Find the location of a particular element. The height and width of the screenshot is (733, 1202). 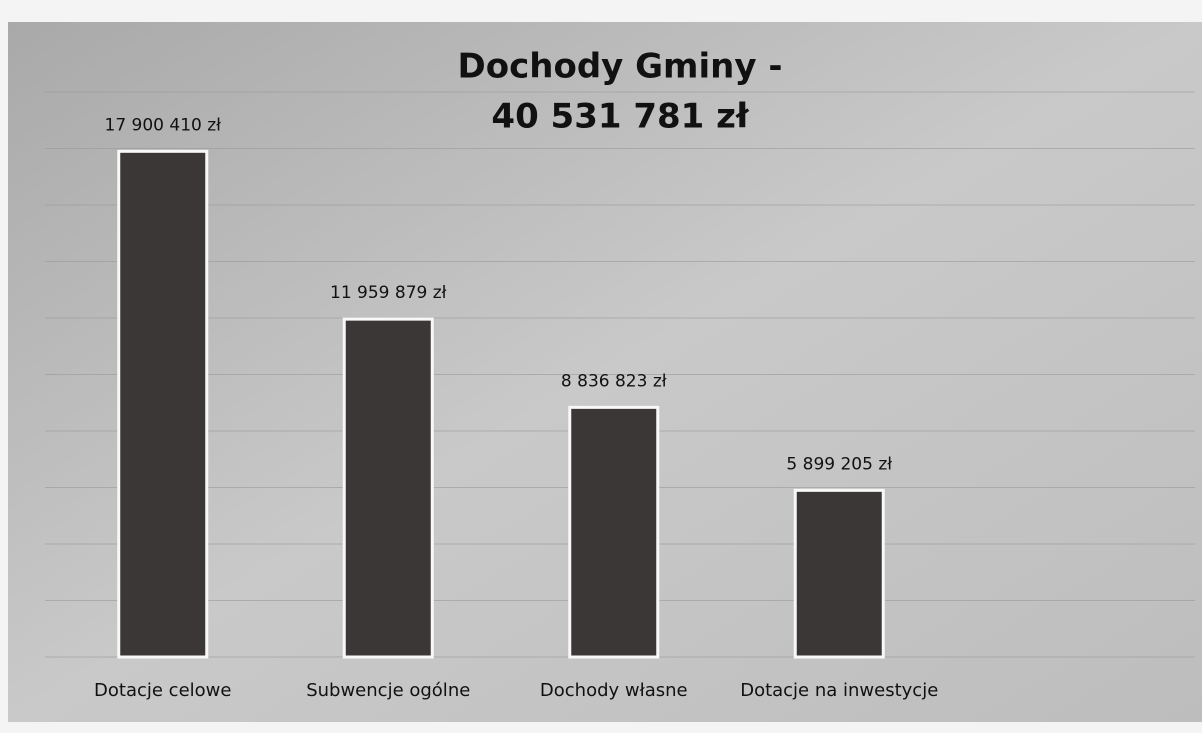

chart-title: 40 531 781 zł is located at coordinates (620, 117).